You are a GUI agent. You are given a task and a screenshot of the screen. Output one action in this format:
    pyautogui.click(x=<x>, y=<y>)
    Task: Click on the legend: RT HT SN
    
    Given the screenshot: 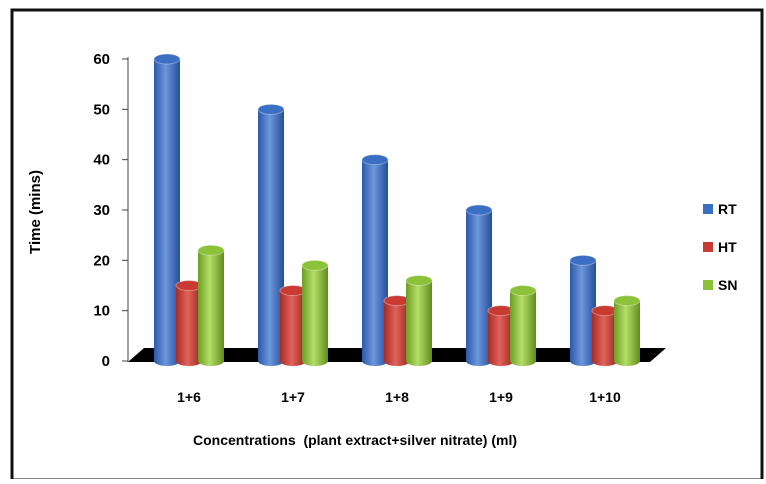 What is the action you would take?
    pyautogui.click(x=720, y=247)
    